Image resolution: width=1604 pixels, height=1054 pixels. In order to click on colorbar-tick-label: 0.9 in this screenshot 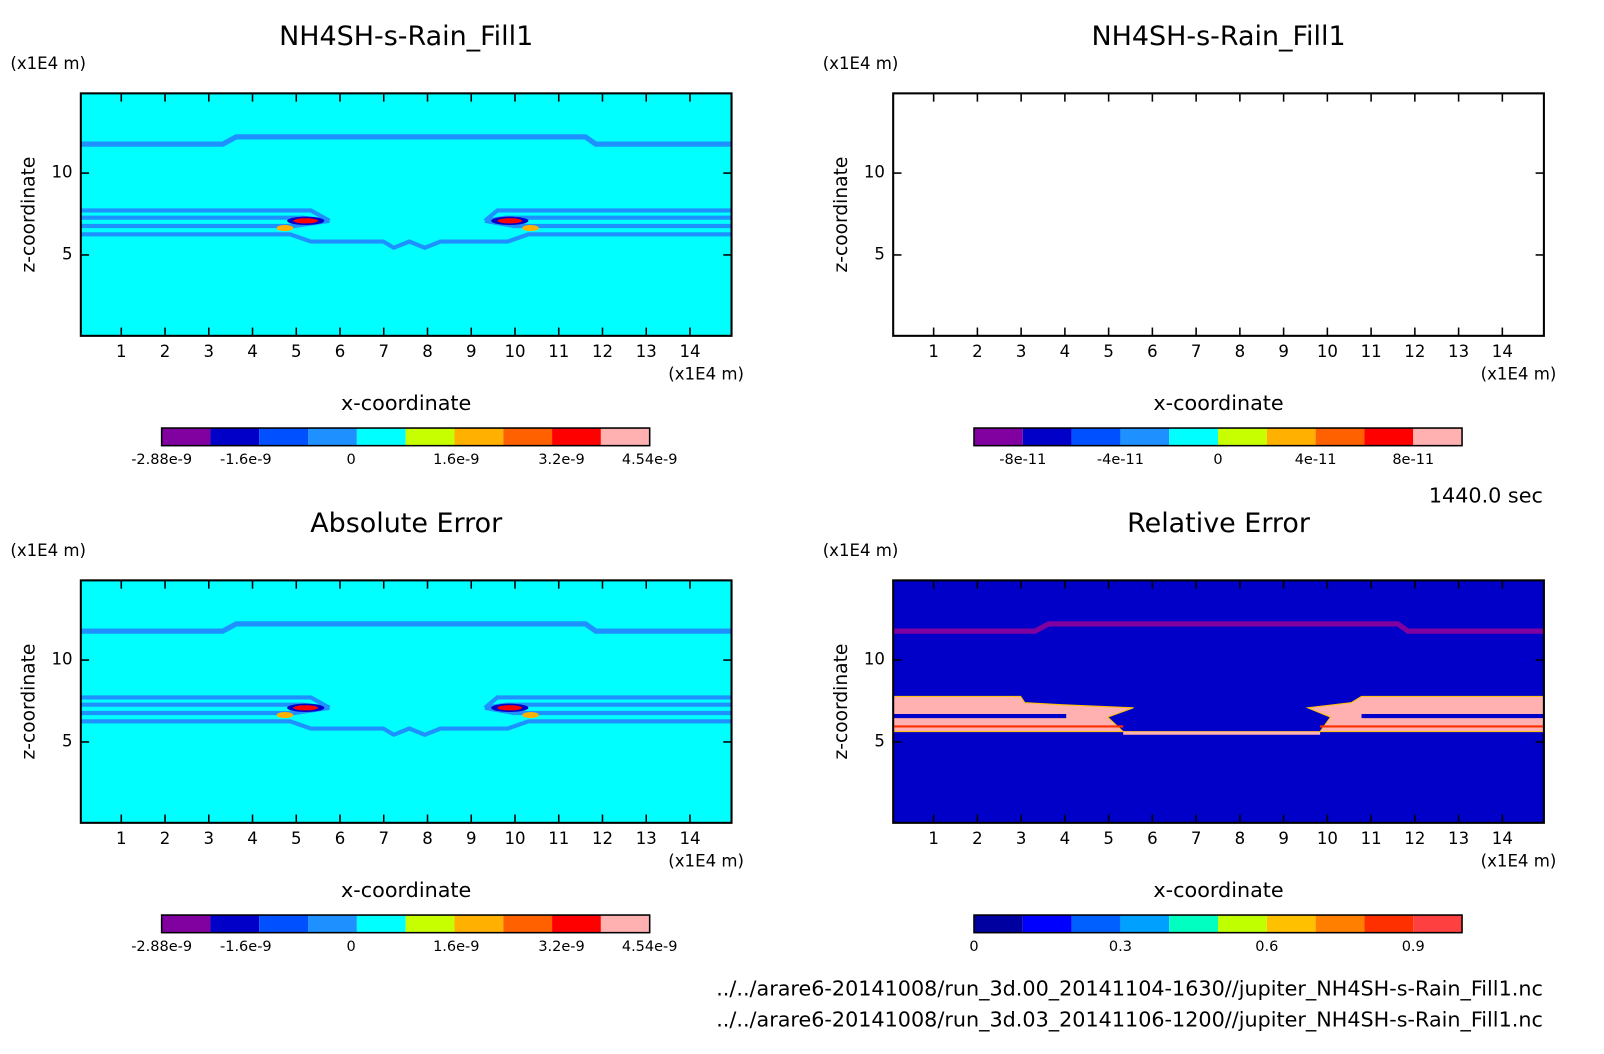, I will do `click(1413, 947)`.